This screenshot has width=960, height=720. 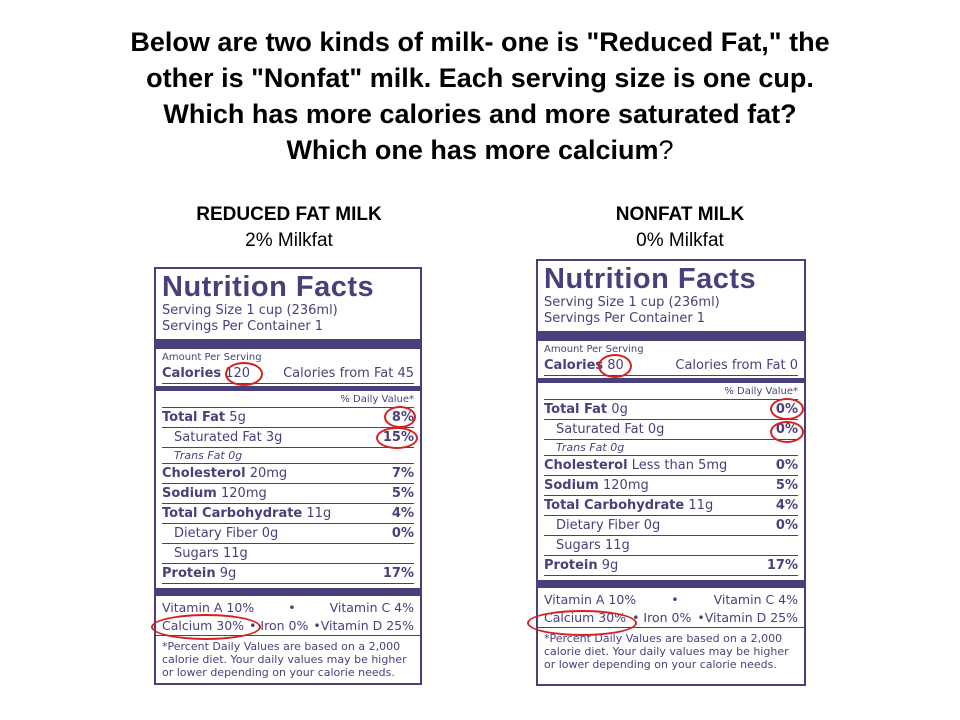 What do you see at coordinates (671, 366) in the screenshot?
I see `calories-row: Calories 80 Calories from Fat 0` at bounding box center [671, 366].